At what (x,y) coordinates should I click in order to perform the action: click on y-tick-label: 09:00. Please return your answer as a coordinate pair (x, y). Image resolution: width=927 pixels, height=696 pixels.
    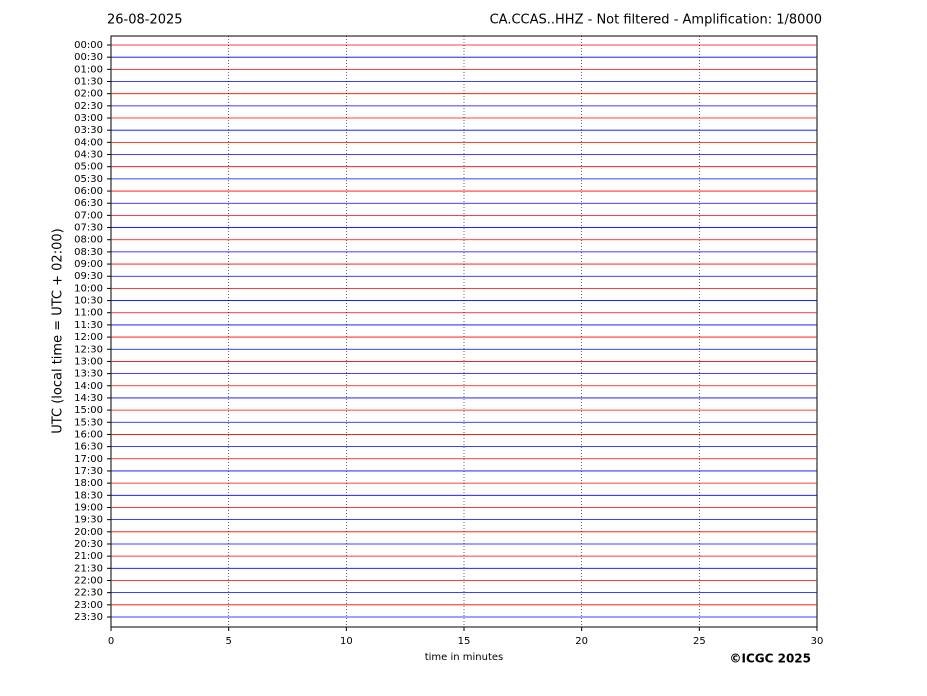
    Looking at the image, I should click on (88, 264).